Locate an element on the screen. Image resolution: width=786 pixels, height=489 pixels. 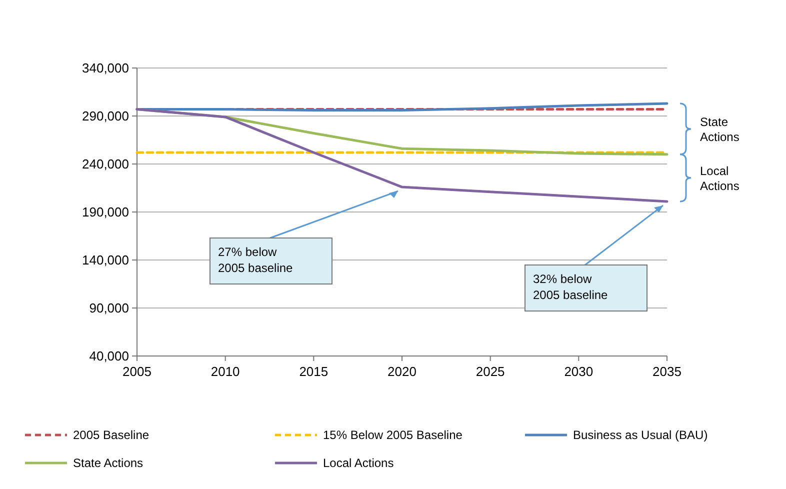
text: State Actions is located at coordinates (720, 129).